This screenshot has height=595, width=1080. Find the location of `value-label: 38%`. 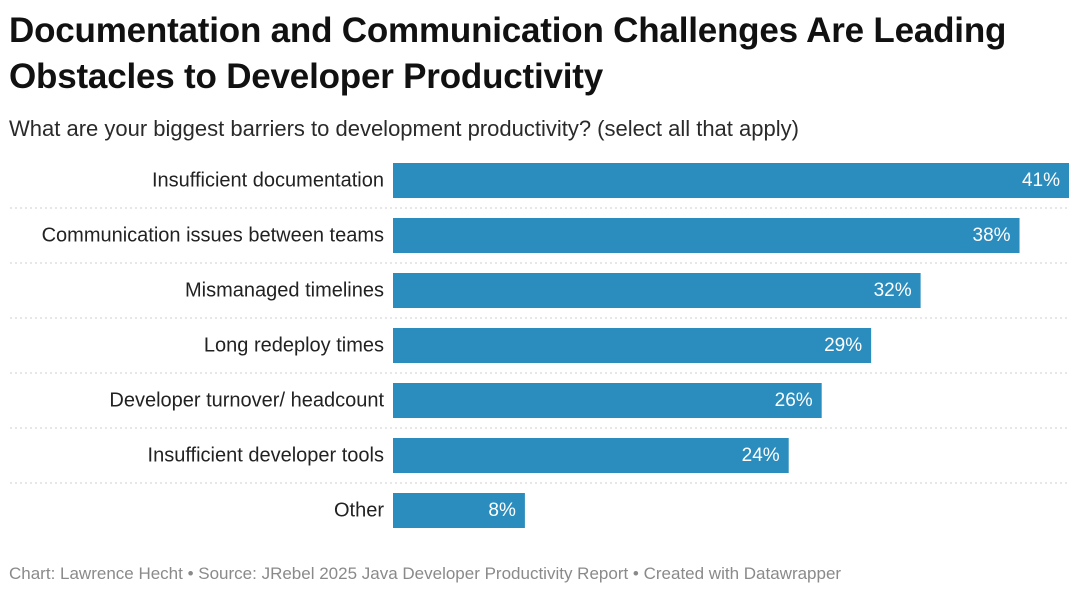

value-label: 38% is located at coordinates (992, 235).